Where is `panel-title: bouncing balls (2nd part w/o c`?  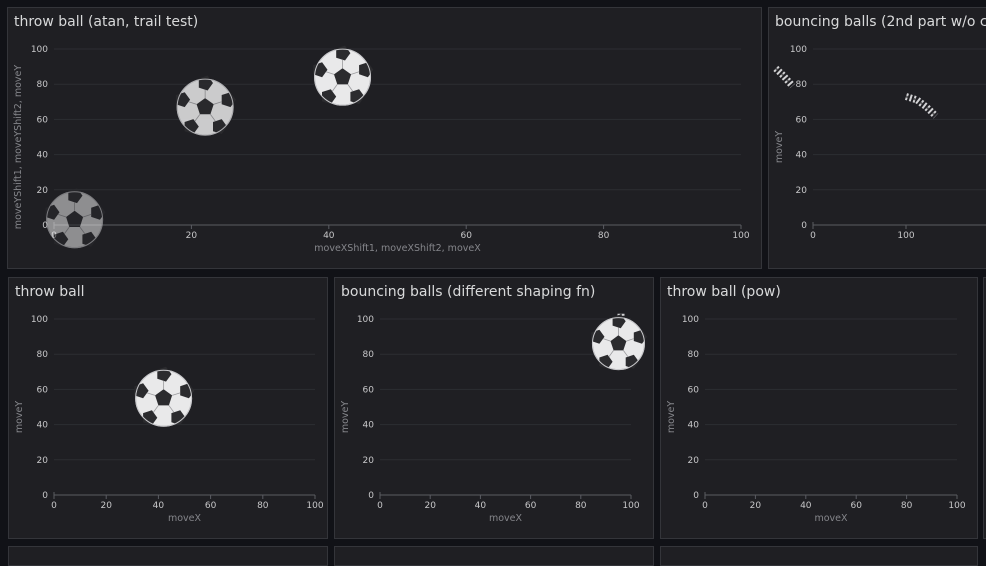
panel-title: bouncing balls (2nd part w/o c is located at coordinates (880, 22).